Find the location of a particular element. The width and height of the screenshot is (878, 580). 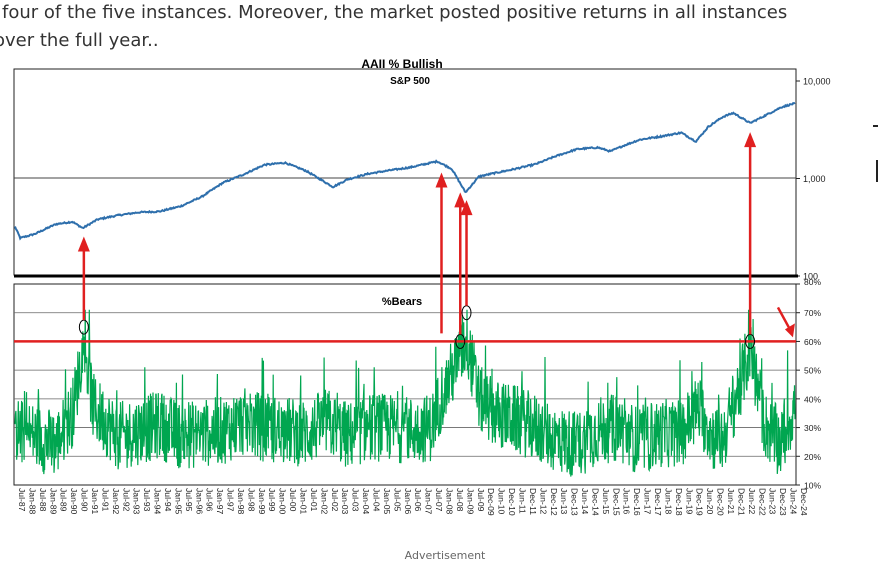

x-axis-label-46: Jun-10 is located at coordinates (502, 501).